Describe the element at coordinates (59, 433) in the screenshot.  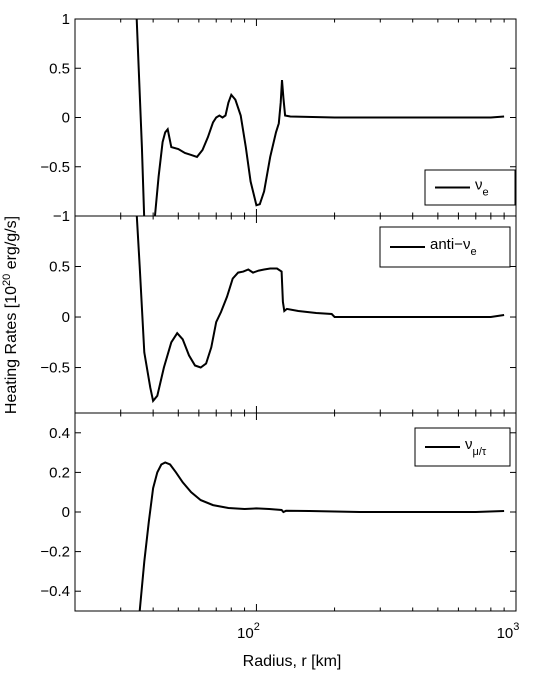
I see `y-tick-label: 0.4` at that location.